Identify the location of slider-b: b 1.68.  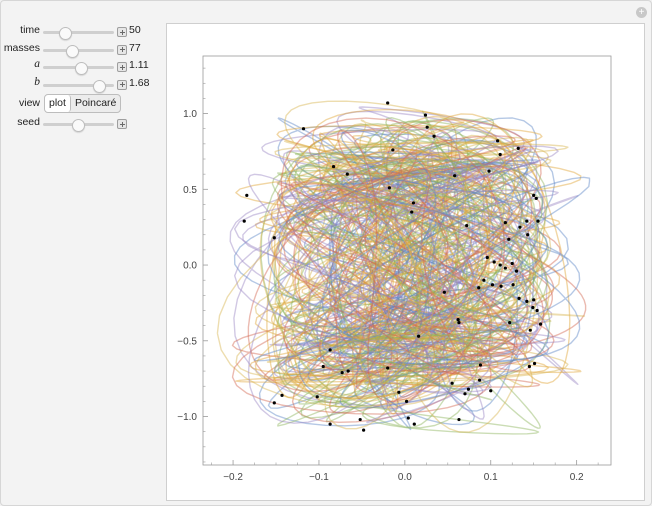
(83, 85).